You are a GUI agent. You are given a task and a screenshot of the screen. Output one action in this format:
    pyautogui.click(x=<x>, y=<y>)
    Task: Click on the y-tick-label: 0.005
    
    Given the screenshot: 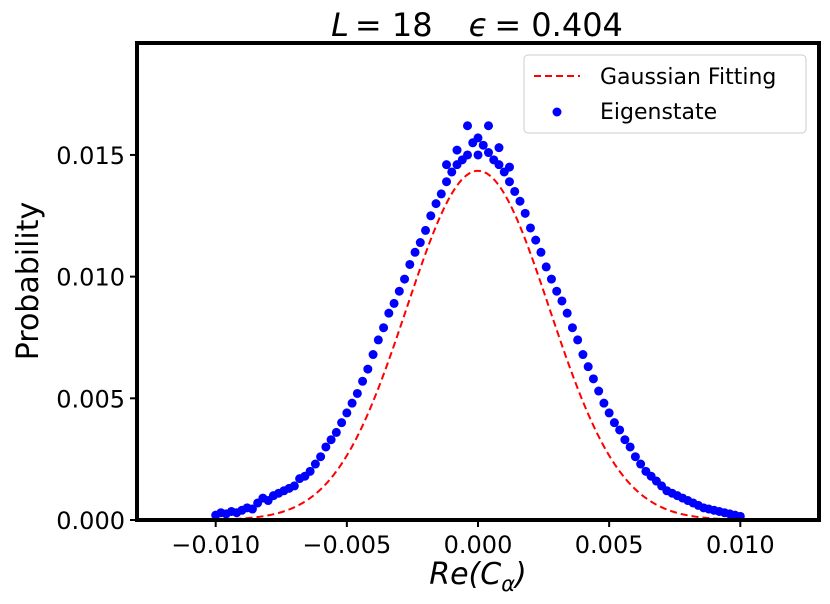 What is the action you would take?
    pyautogui.click(x=90, y=399)
    